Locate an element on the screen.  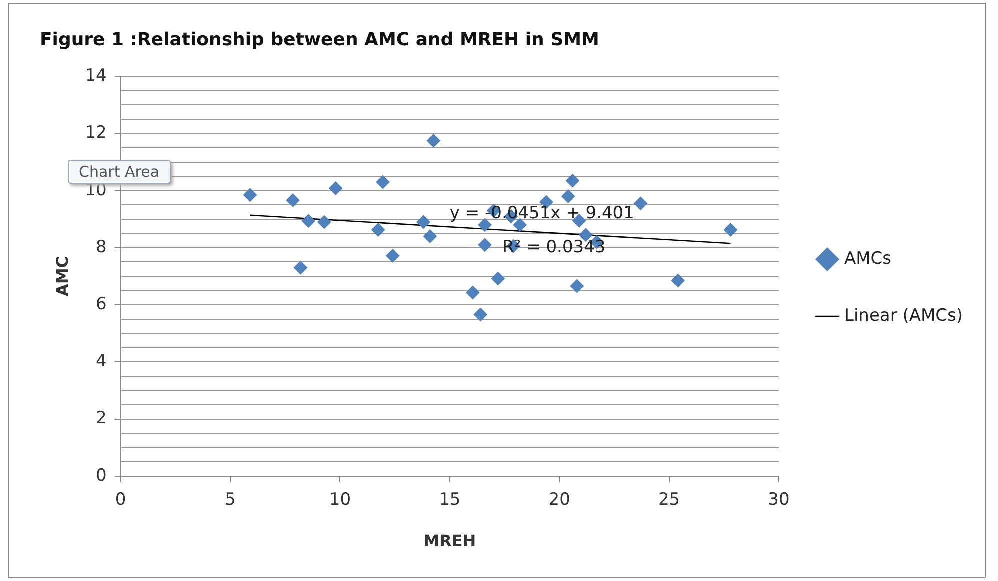
x-tick-label: 20 is located at coordinates (559, 500).